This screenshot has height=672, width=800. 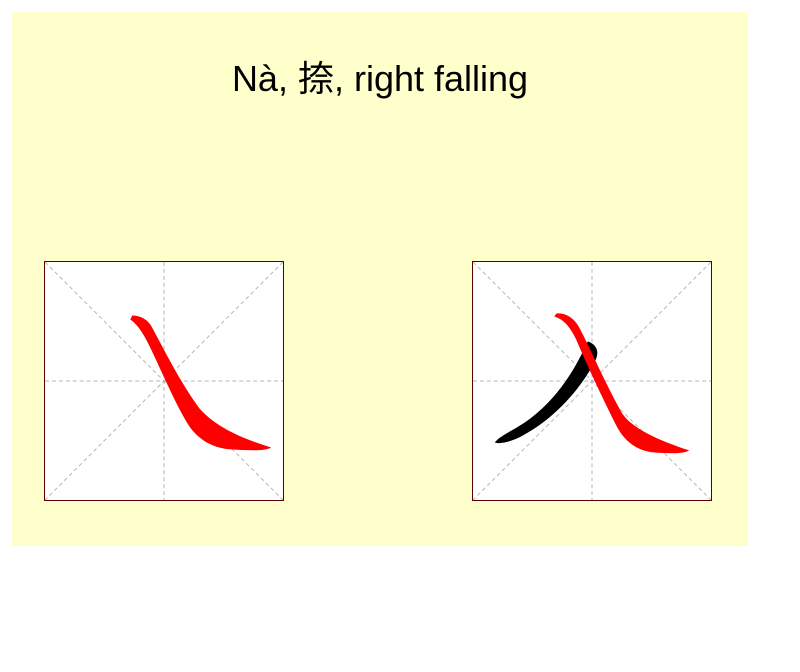 I want to click on stroke-in-character-panel, so click(x=592, y=381).